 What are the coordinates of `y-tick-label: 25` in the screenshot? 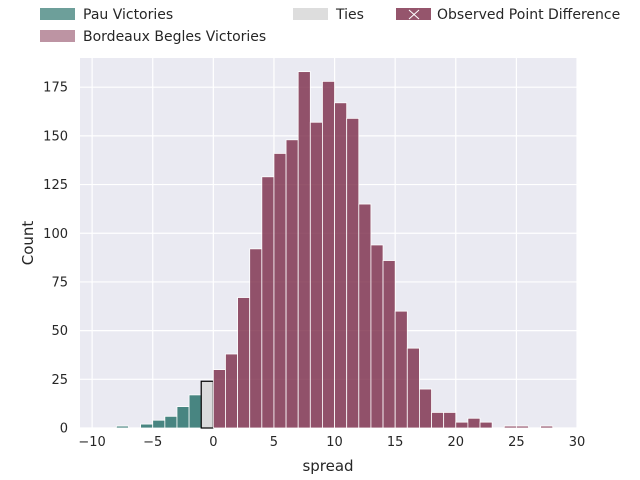 It's located at (59, 380).